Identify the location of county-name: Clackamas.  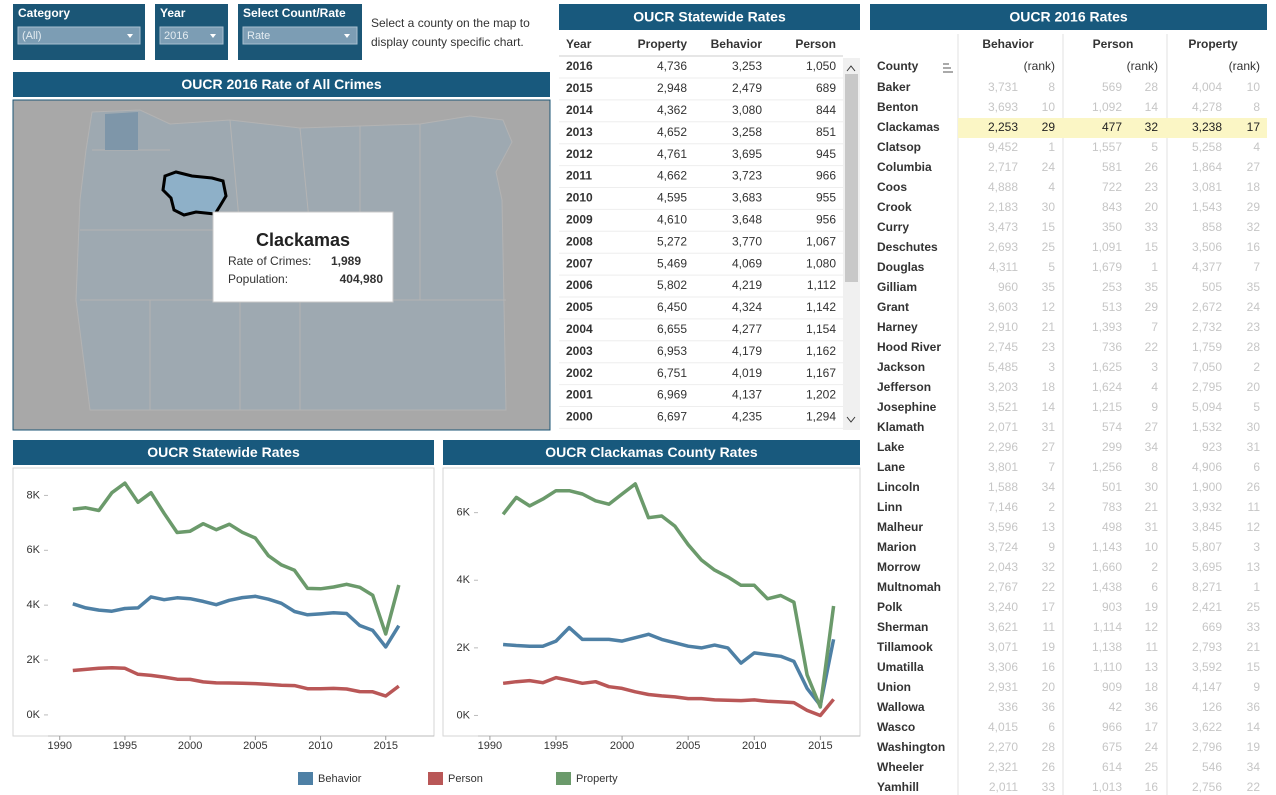
(908, 127).